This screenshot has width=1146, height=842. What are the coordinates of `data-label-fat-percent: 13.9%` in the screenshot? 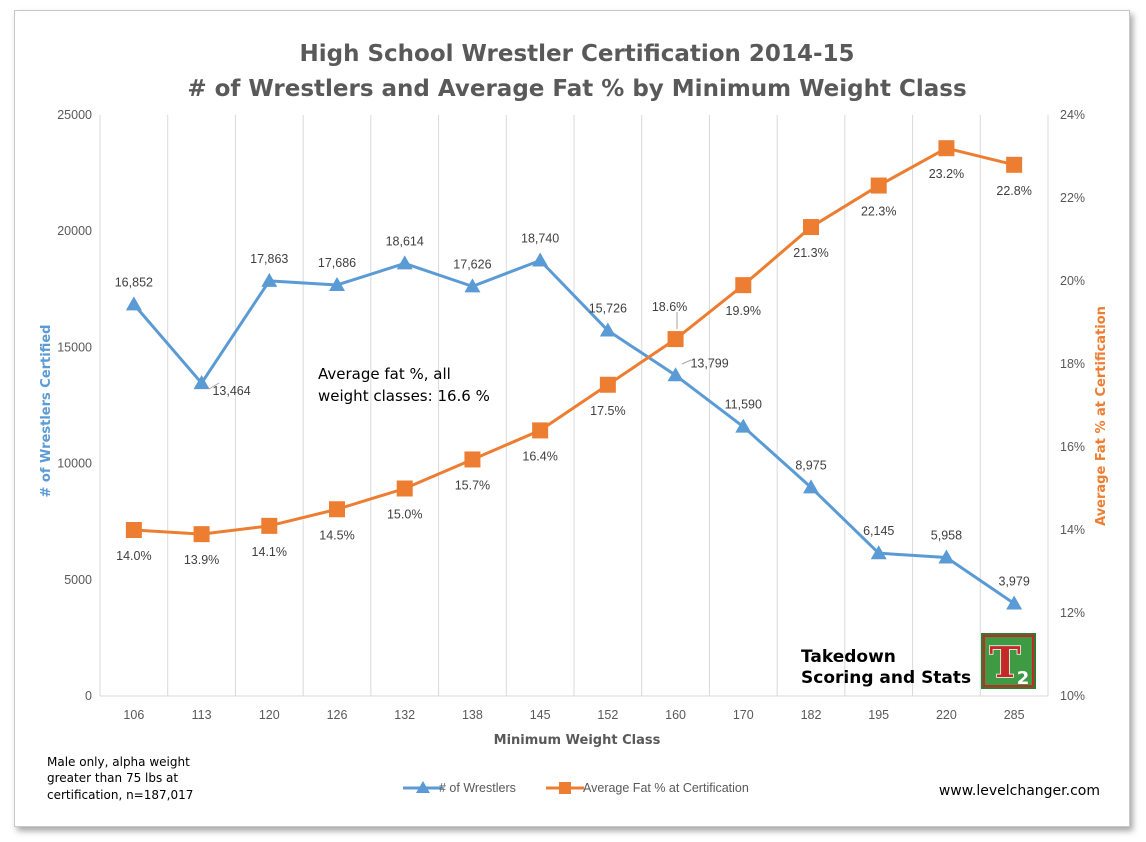 It's located at (201, 560).